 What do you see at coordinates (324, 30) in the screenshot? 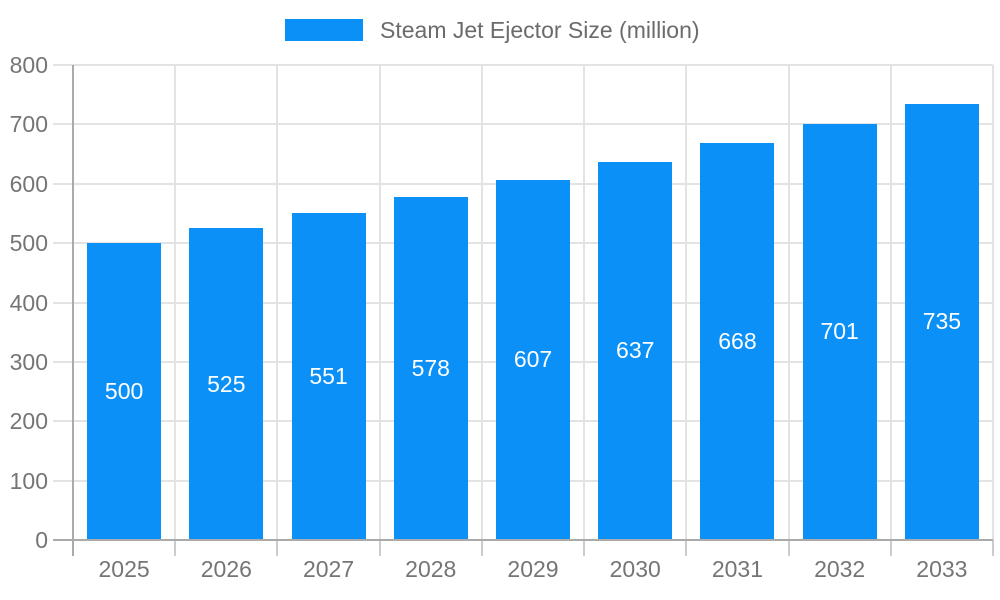
I see `legend-swatch` at bounding box center [324, 30].